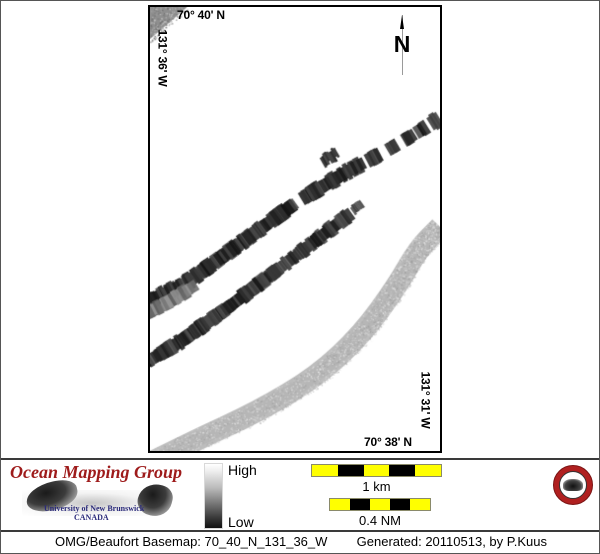  I want to click on scalebar-nm: 0.4 NM, so click(380, 513).